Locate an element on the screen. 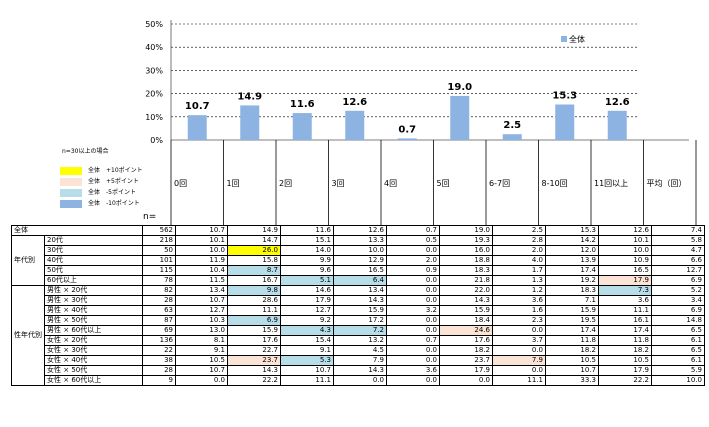 The image size is (709, 427). legend-label: 全体 -10ポイント is located at coordinates (114, 203).